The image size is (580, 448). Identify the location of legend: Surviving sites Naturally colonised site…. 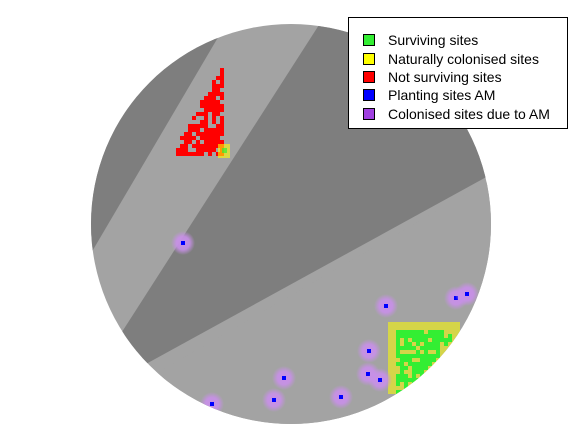
(458, 73).